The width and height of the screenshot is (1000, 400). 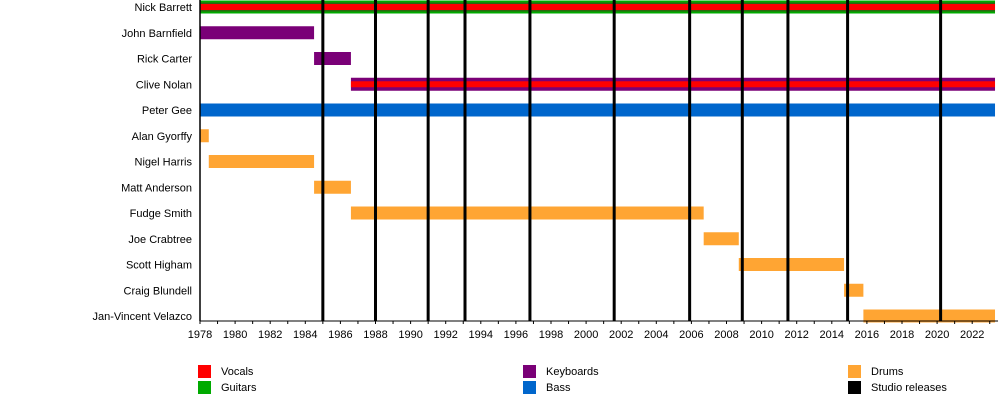 I want to click on member-label: Nigel Harris, so click(x=164, y=163).